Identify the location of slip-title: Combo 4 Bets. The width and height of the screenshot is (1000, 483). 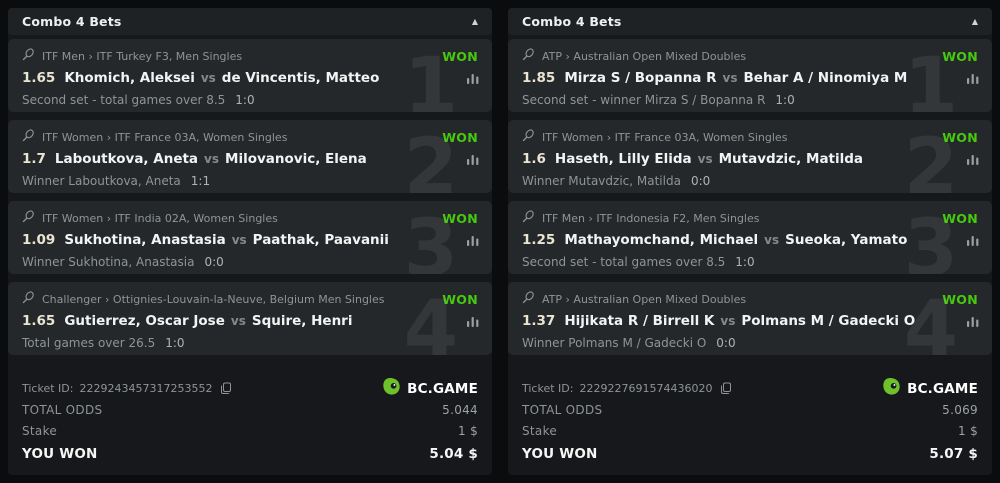
(572, 22).